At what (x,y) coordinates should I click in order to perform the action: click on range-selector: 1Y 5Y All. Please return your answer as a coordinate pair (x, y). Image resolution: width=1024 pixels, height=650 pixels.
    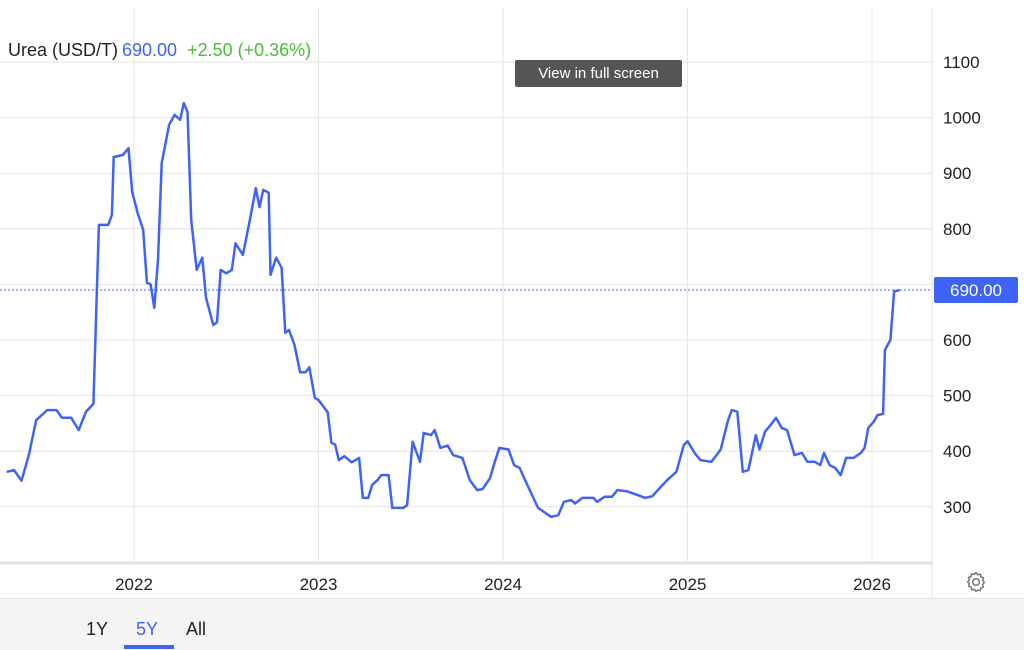
    Looking at the image, I should click on (512, 624).